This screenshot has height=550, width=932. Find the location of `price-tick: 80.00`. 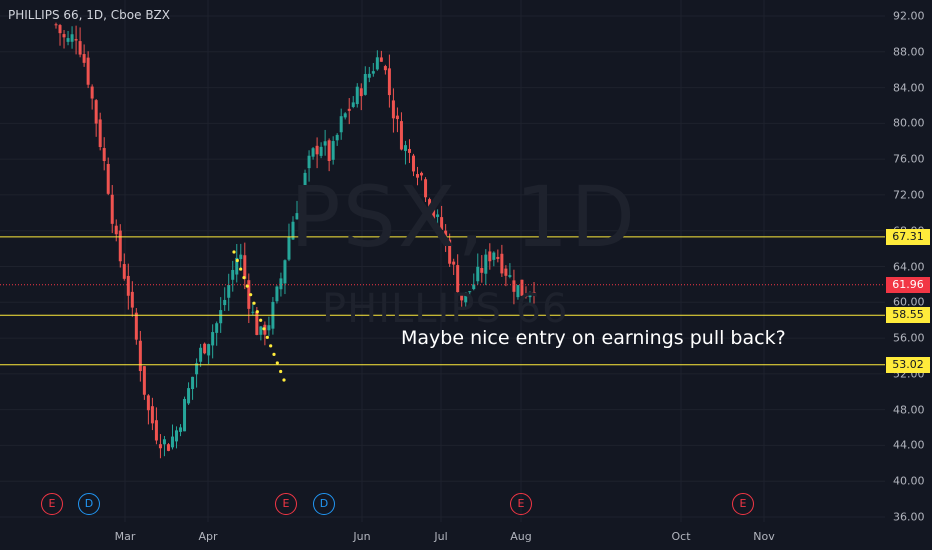

price-tick: 80.00 is located at coordinates (909, 123).